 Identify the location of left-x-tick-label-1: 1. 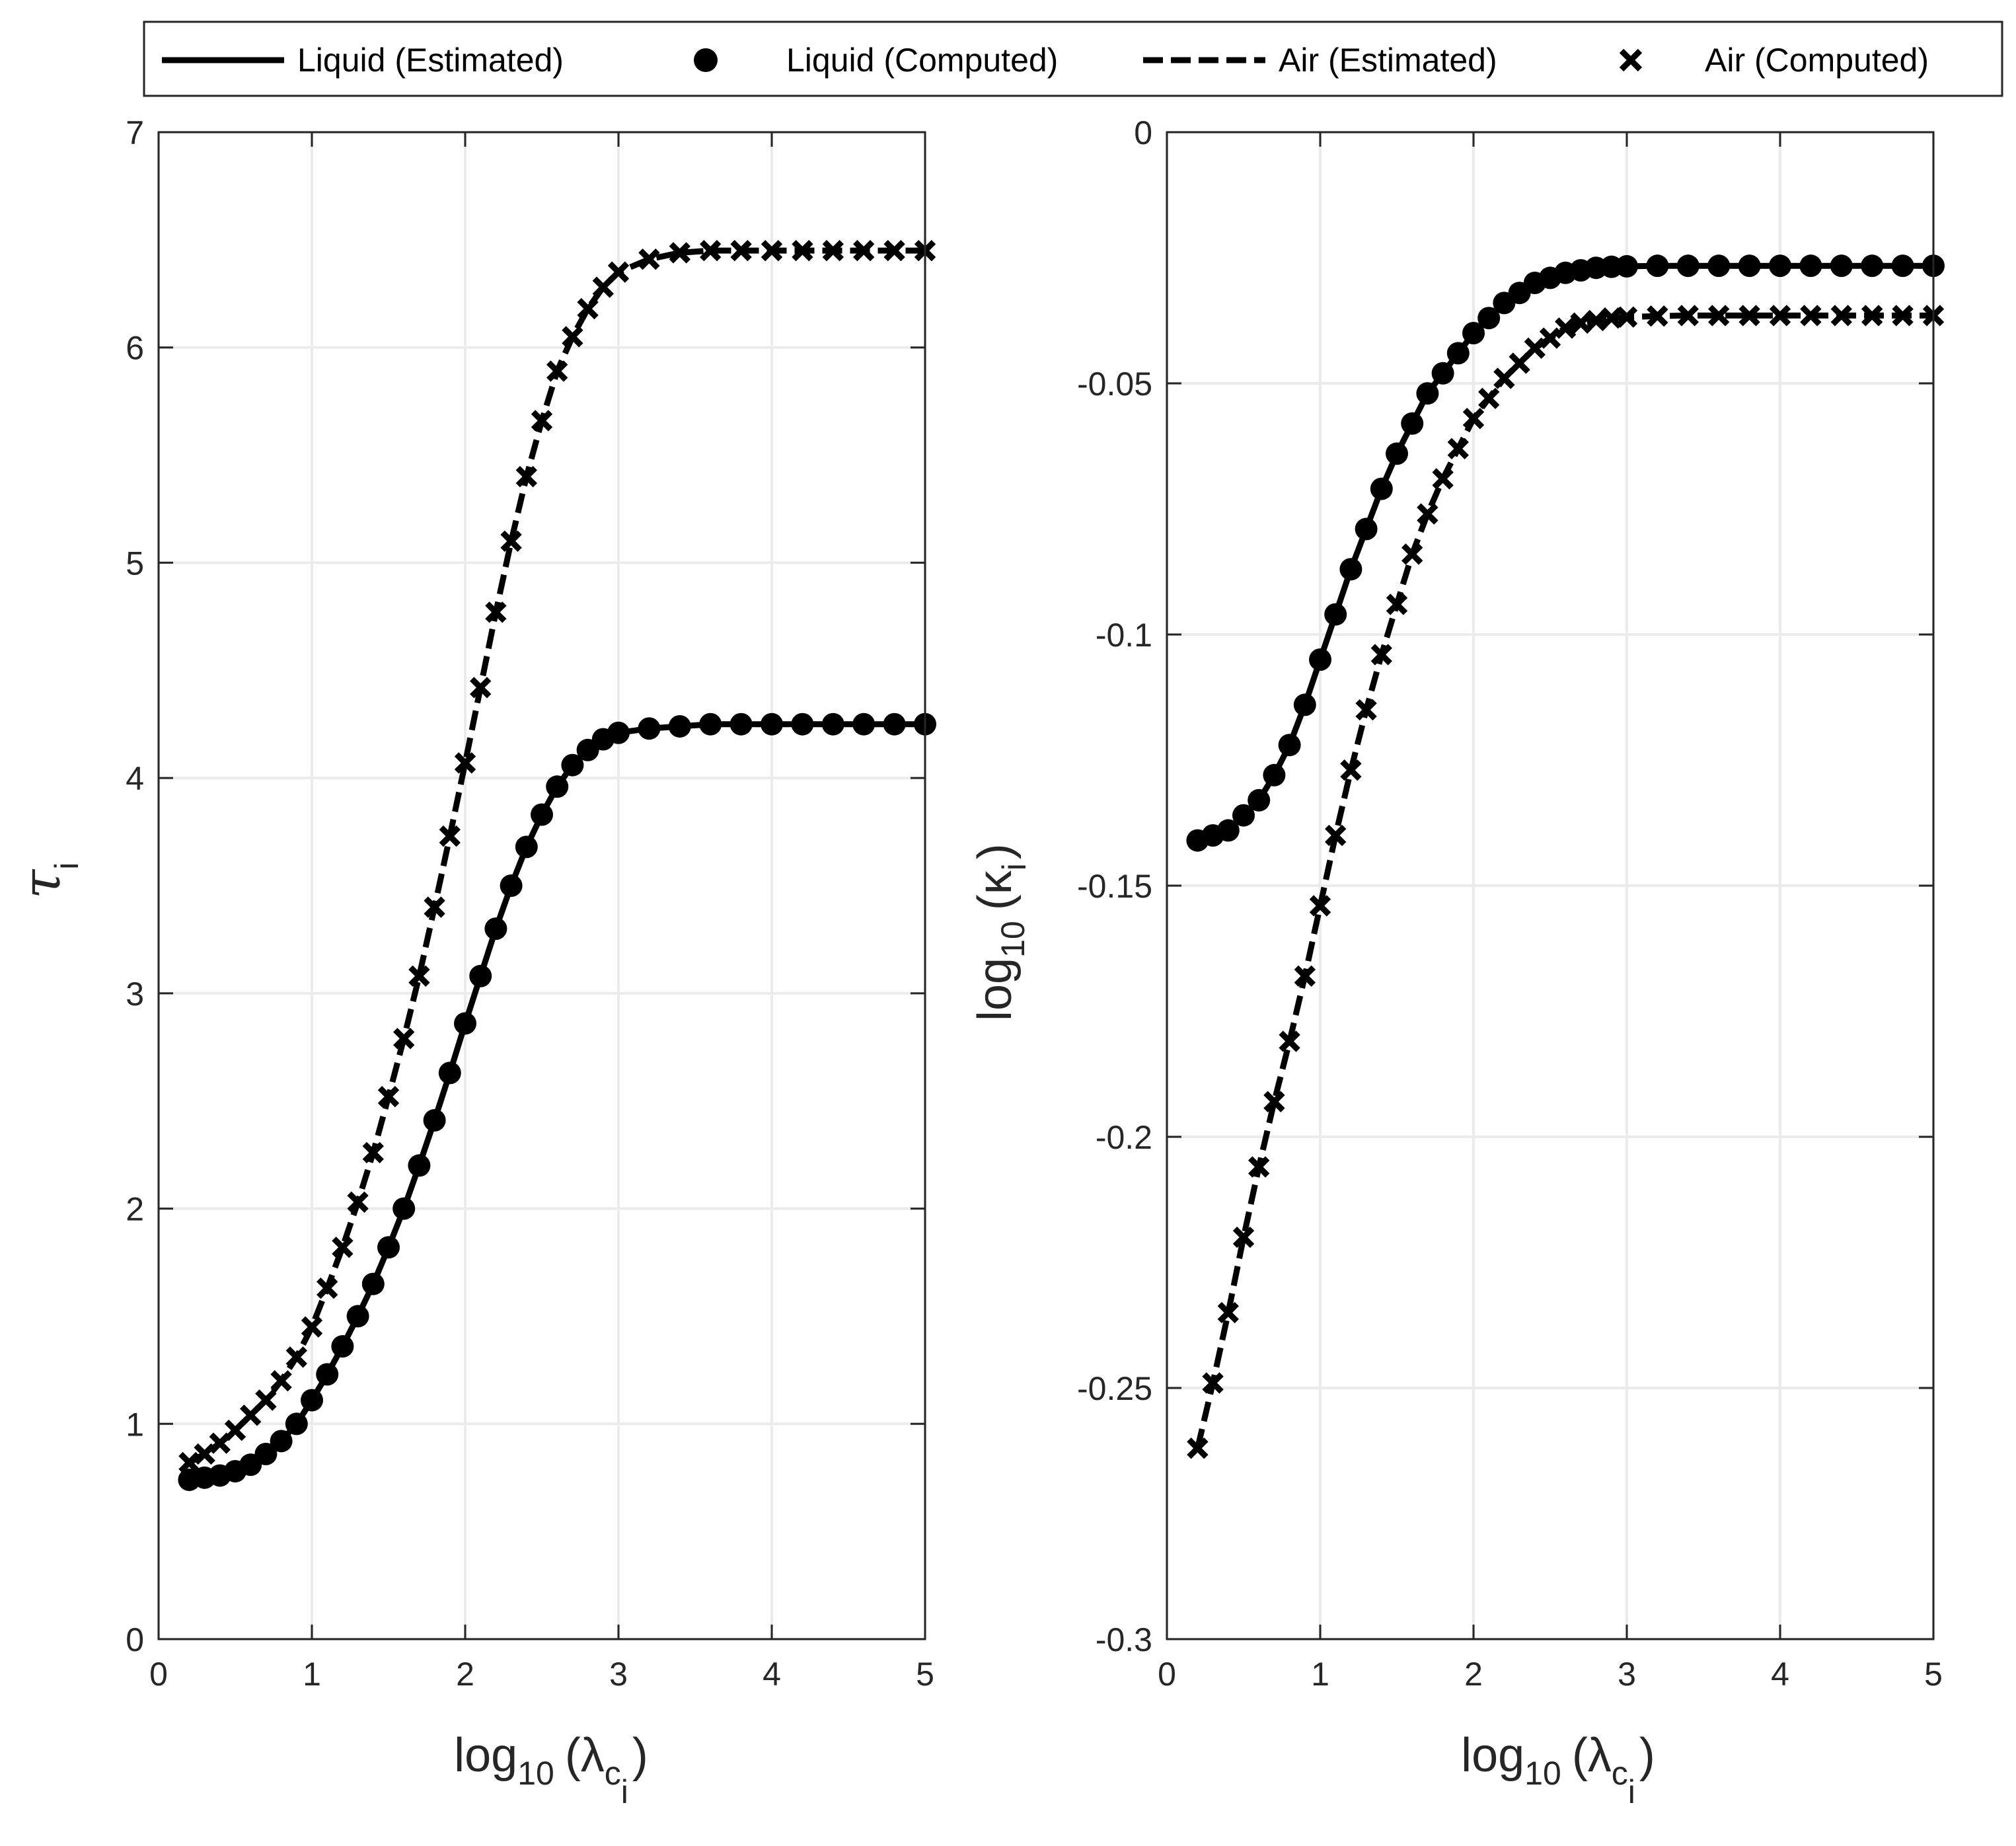
(312, 1675).